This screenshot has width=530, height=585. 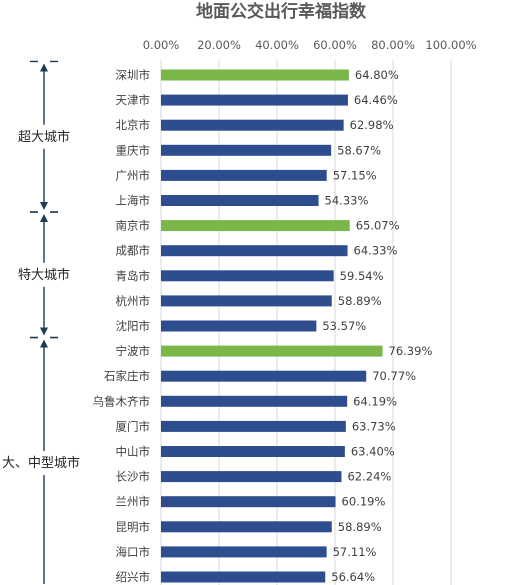 What do you see at coordinates (374, 426) in the screenshot?
I see `value-label: 63.73%` at bounding box center [374, 426].